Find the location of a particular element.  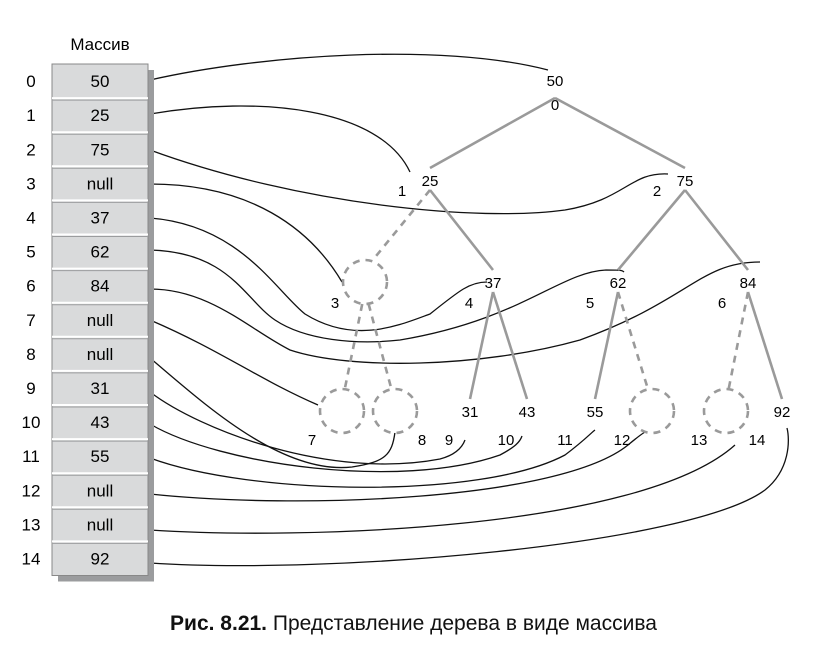

tree-node-index: 7 is located at coordinates (312, 440).